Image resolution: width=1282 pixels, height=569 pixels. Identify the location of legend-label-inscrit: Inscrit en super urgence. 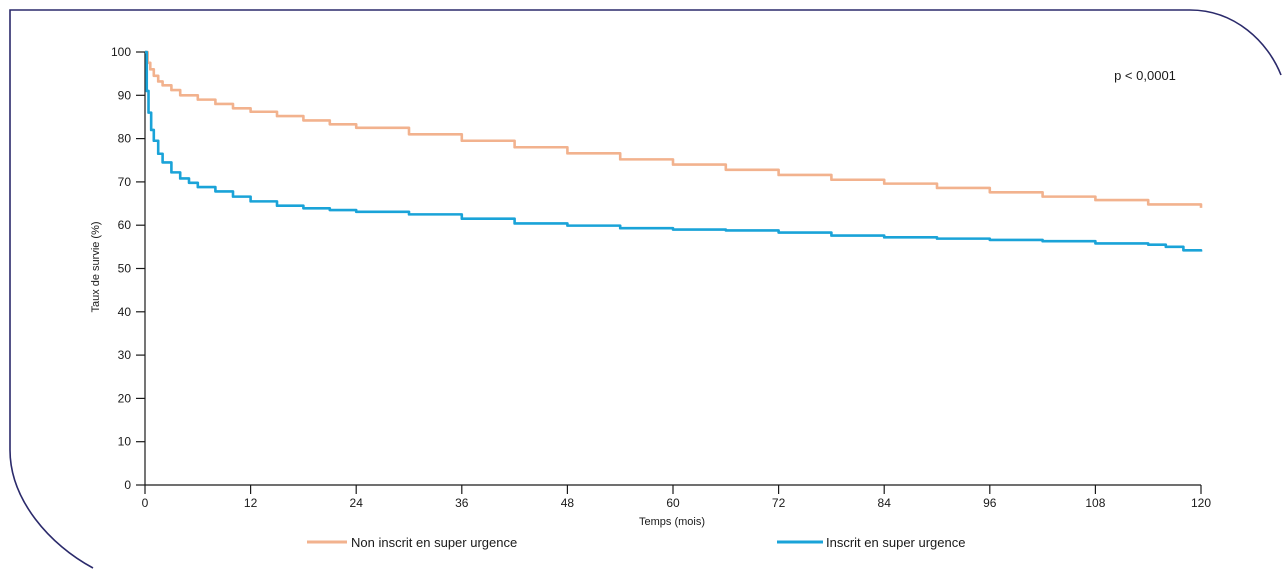
(895, 542).